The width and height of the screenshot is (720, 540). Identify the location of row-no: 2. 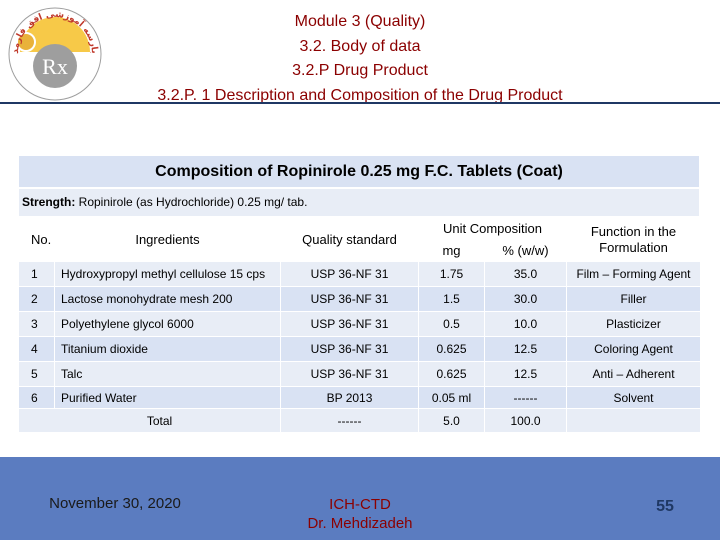
(36, 299).